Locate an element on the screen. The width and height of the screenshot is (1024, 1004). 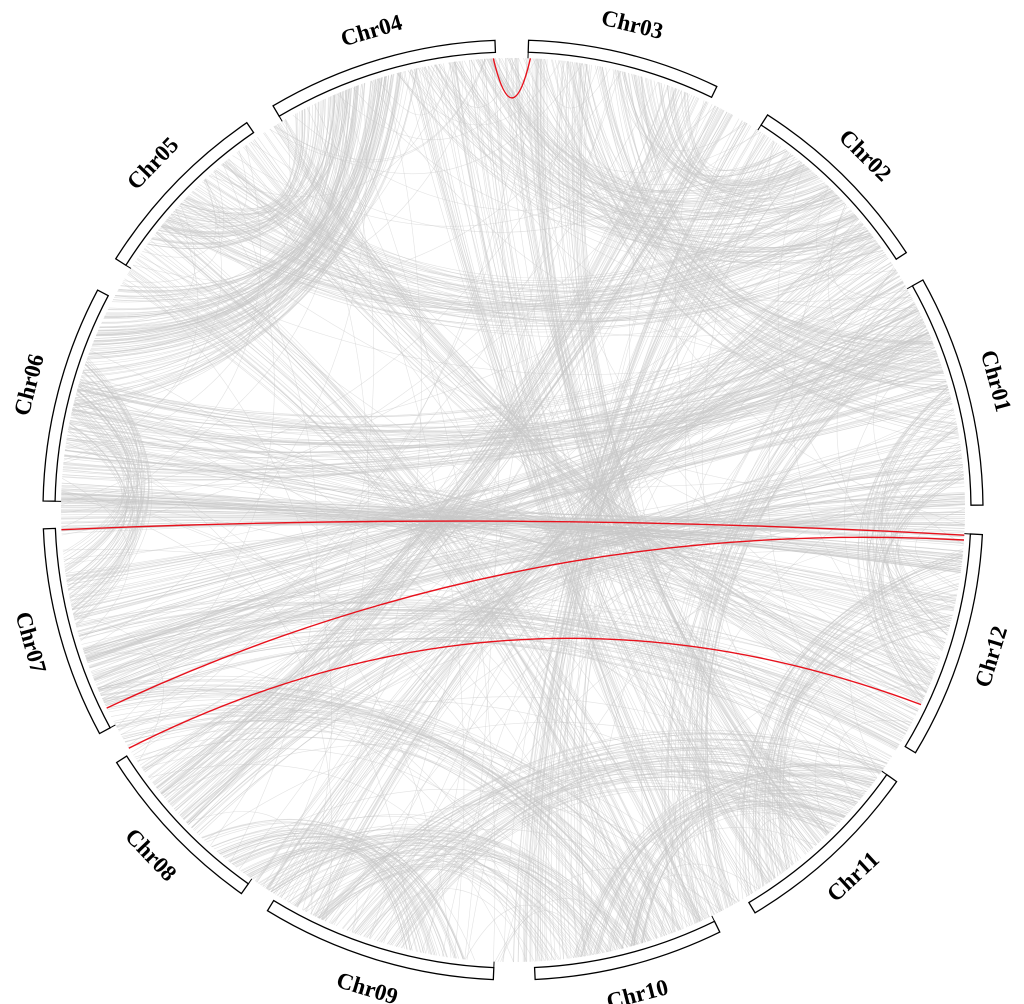
chromosome-ideogram-chr04 is located at coordinates (384, 78).